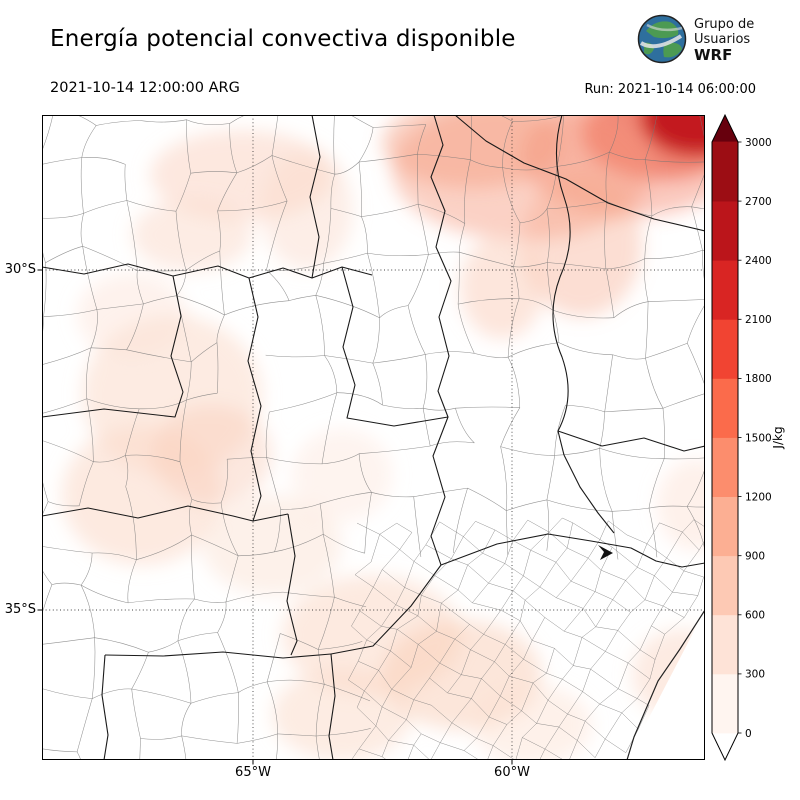  I want to click on wrf-logo: Grupo de Usuarios WRF, so click(718, 42).